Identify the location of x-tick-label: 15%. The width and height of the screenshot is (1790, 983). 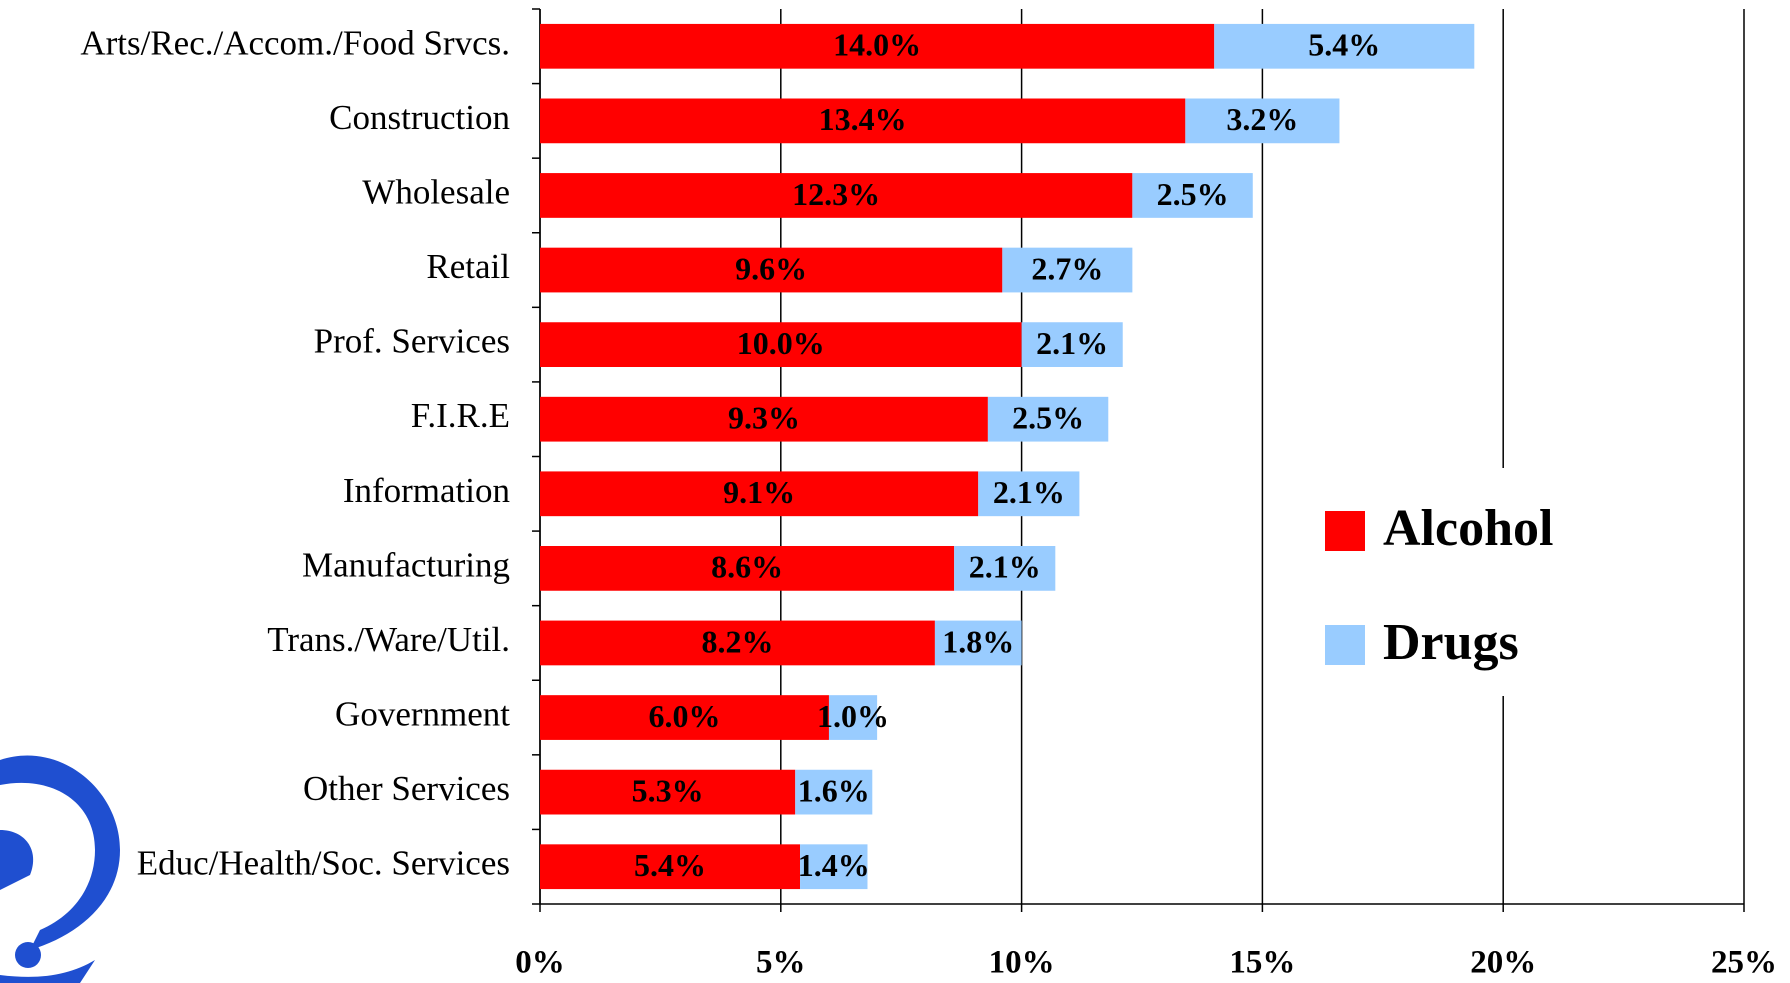
(1262, 963).